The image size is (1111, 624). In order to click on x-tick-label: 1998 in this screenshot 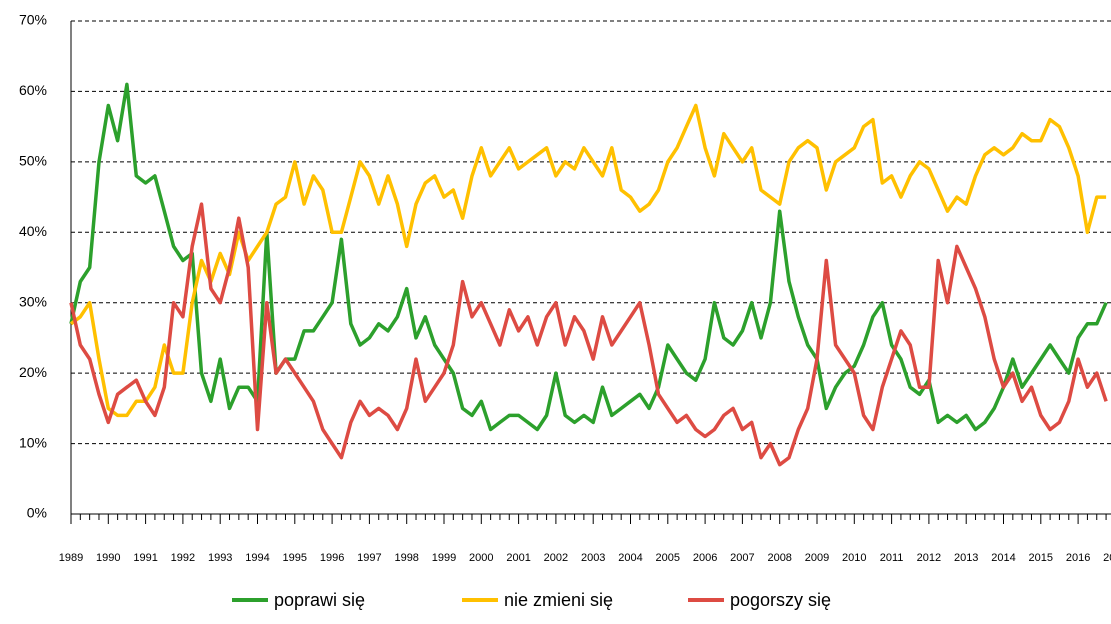, I will do `click(406, 558)`.